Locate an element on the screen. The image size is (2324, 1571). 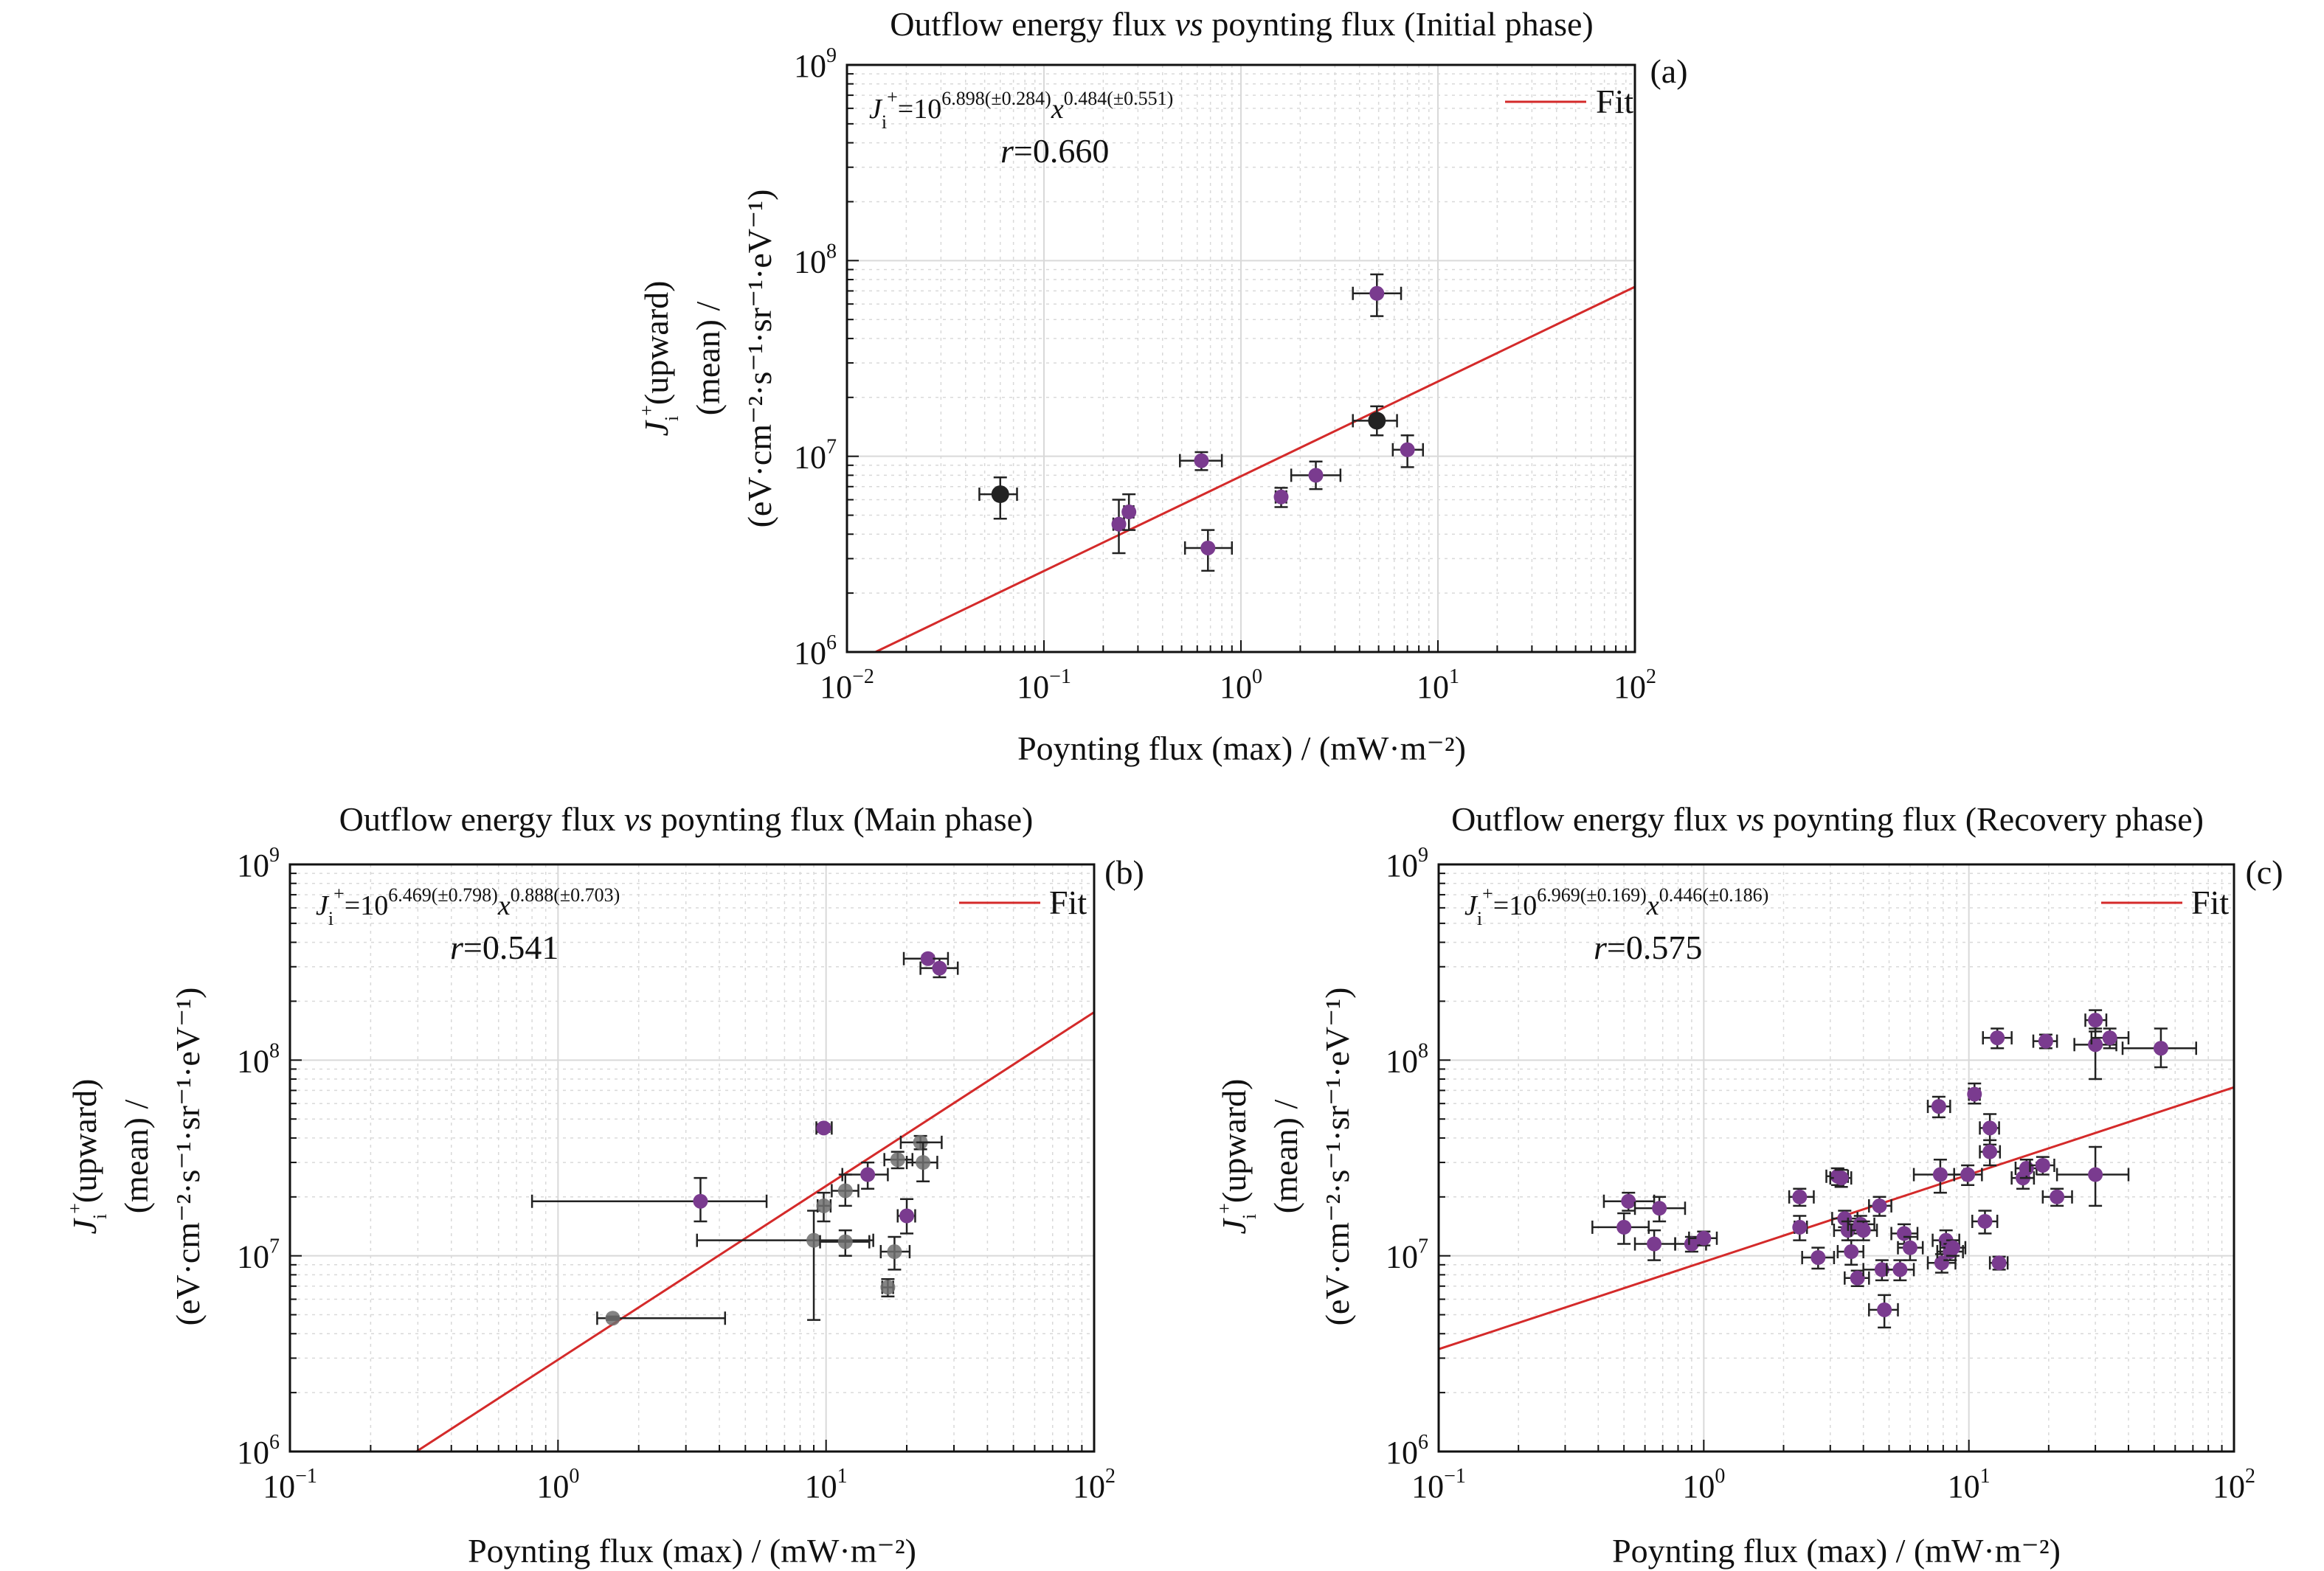
grid-a is located at coordinates (1241, 359).